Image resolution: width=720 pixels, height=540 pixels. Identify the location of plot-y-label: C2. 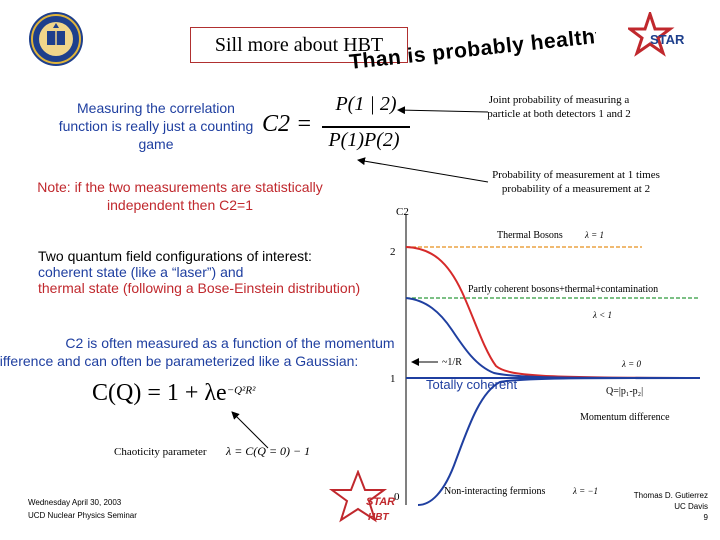
(402, 212).